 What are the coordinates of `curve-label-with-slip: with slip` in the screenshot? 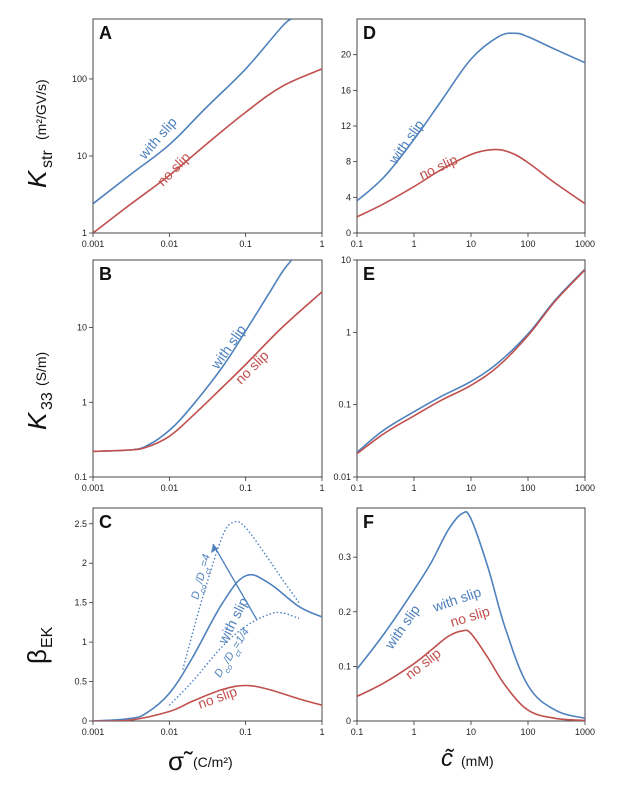 It's located at (406, 142).